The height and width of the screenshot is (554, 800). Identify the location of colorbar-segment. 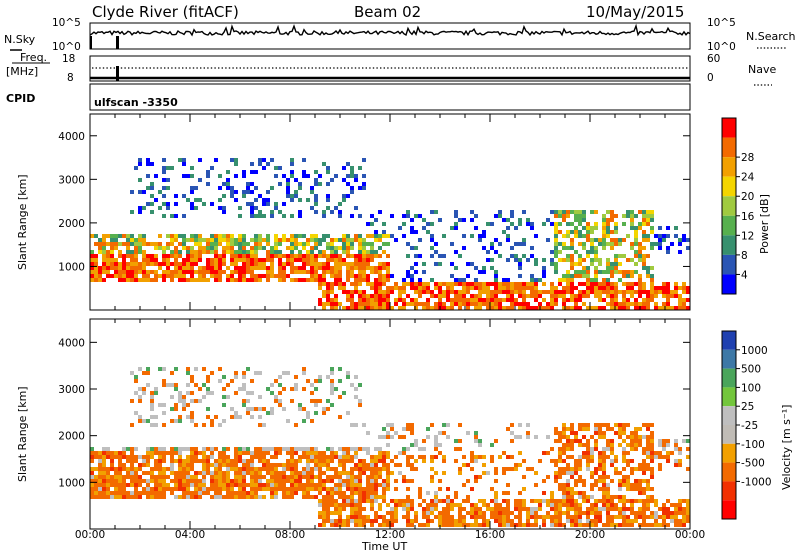
(729, 509).